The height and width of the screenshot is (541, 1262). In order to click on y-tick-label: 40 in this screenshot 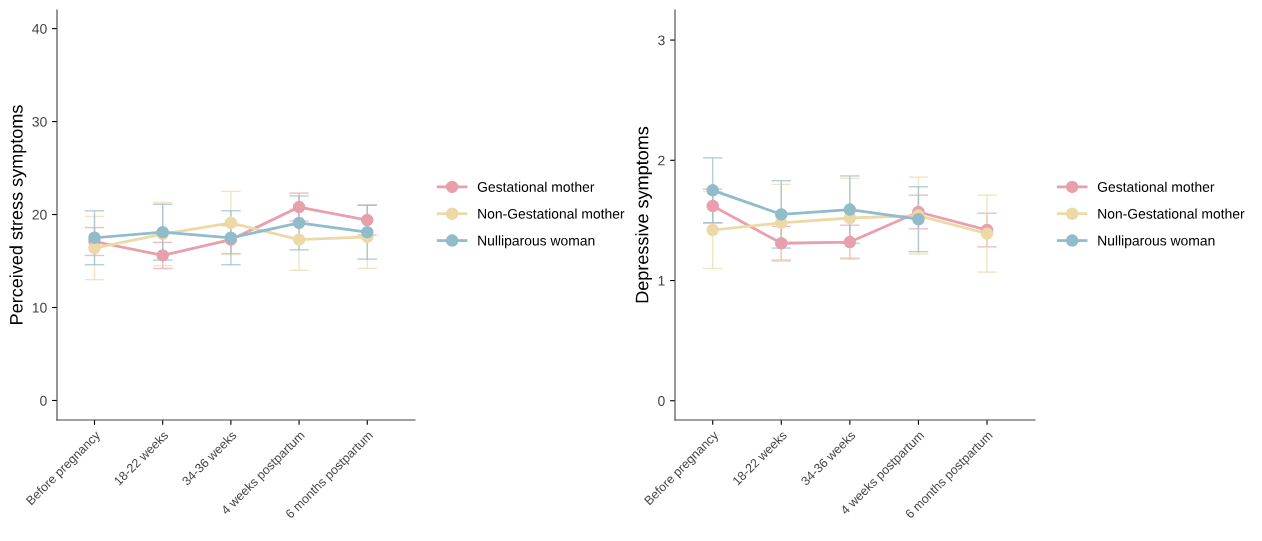, I will do `click(39, 28)`.